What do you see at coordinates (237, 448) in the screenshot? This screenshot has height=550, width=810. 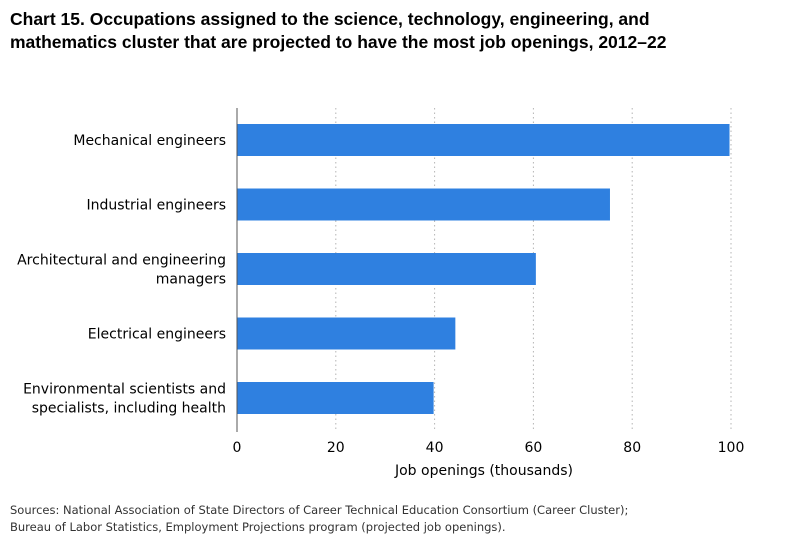 I see `x-tick-0: 0` at bounding box center [237, 448].